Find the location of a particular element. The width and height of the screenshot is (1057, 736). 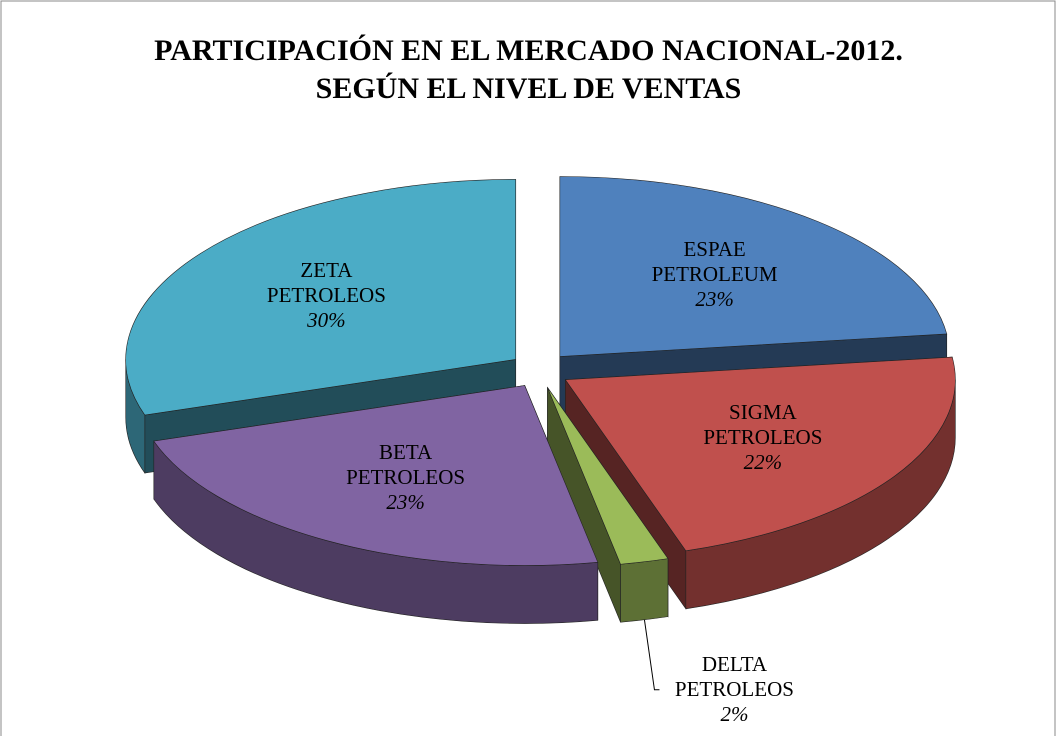

category-label: ZETA PETROLEOS is located at coordinates (326, 282).